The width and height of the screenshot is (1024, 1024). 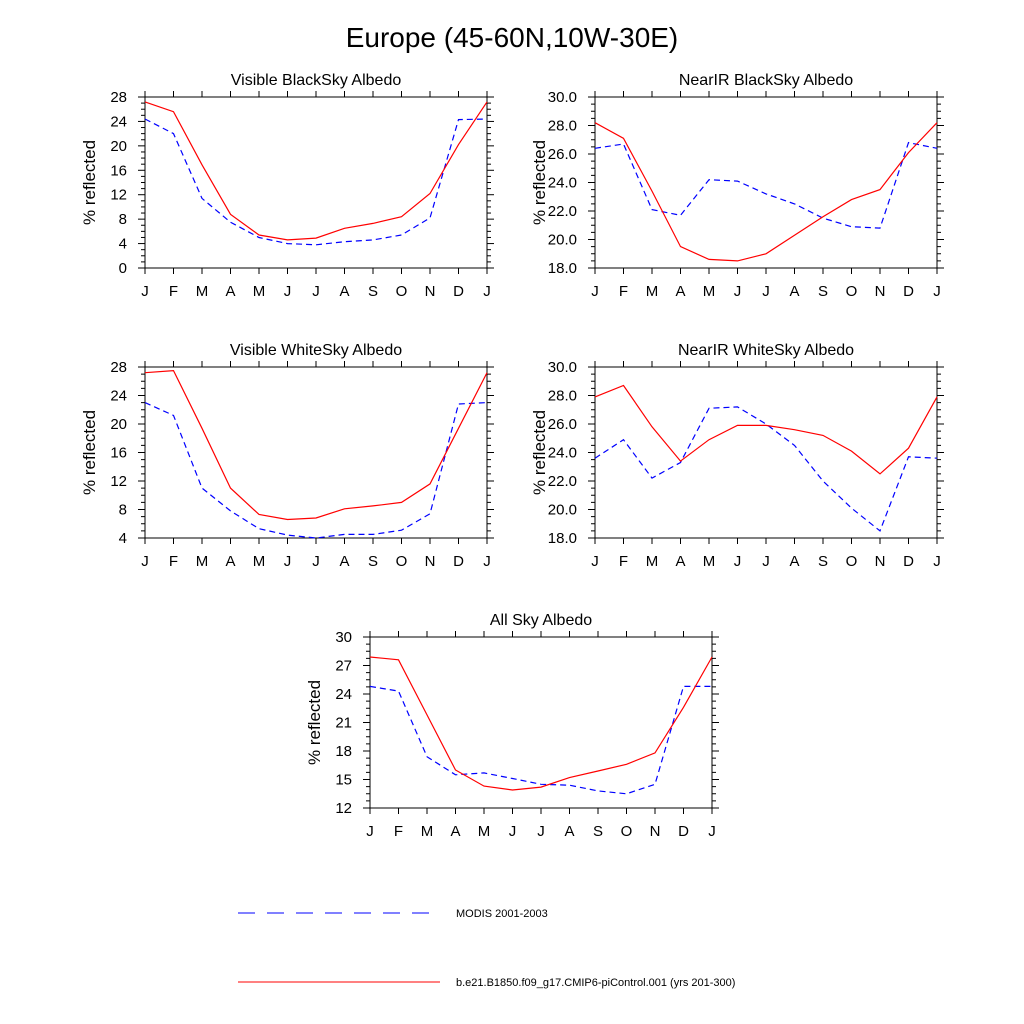 What do you see at coordinates (343, 666) in the screenshot?
I see `y-tick-label: 27` at bounding box center [343, 666].